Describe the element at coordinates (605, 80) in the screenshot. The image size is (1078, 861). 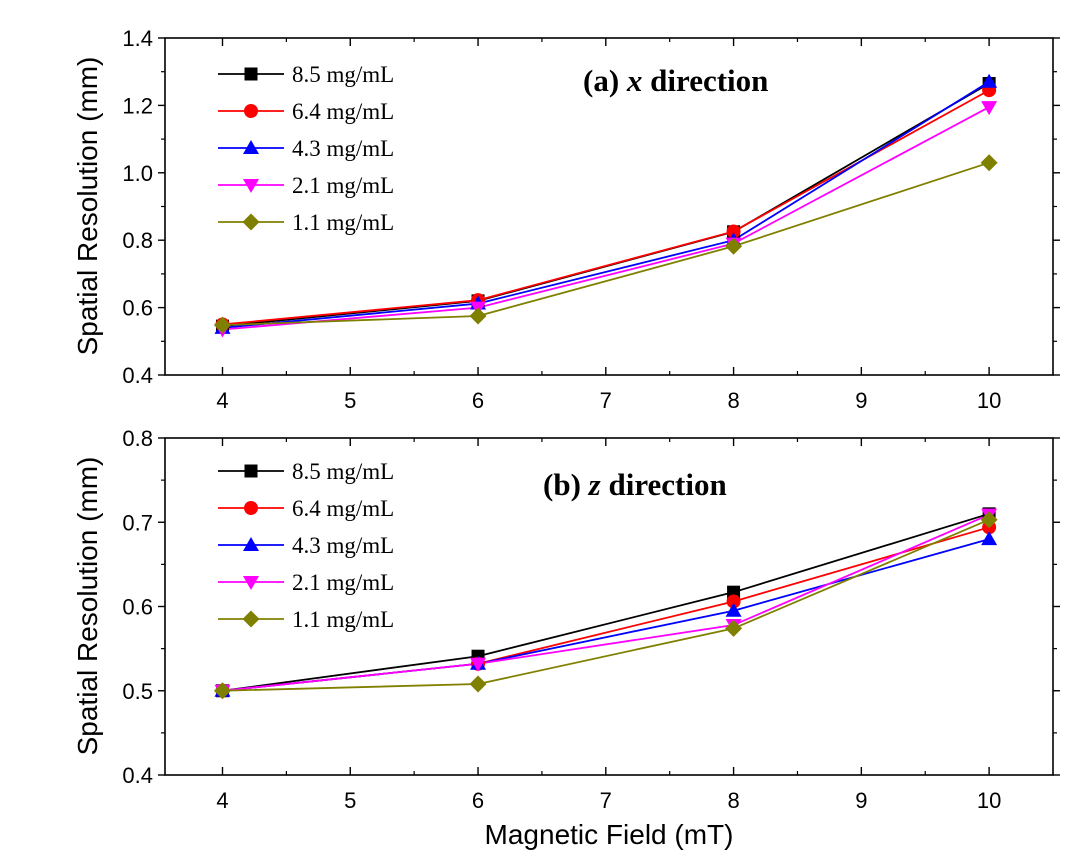
I see `panel-title-prefix: (a)` at that location.